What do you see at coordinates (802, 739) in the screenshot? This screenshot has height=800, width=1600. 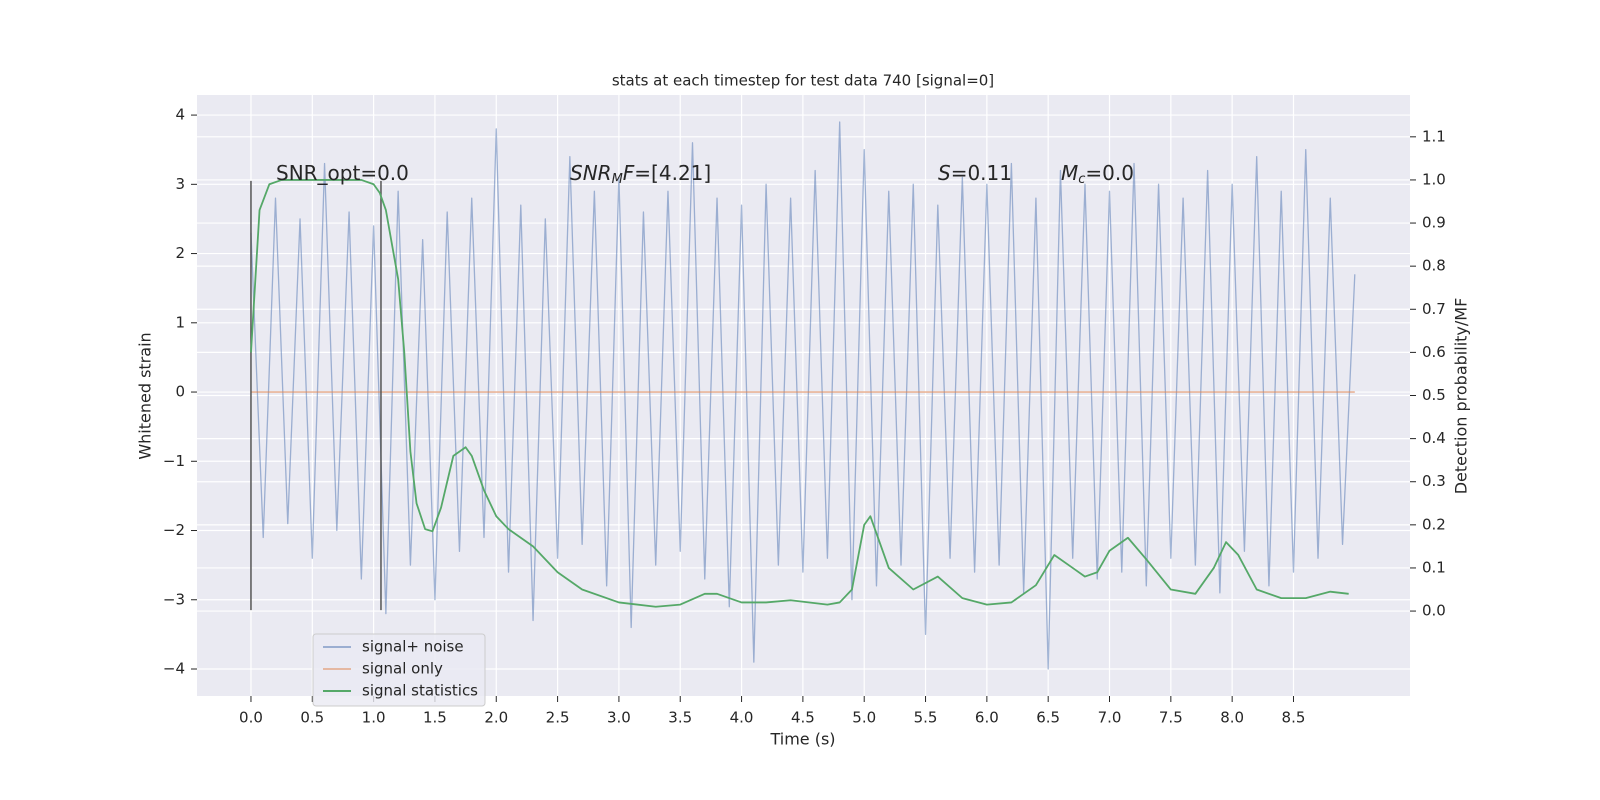 I see `x-axis-label: Time (s)` at bounding box center [802, 739].